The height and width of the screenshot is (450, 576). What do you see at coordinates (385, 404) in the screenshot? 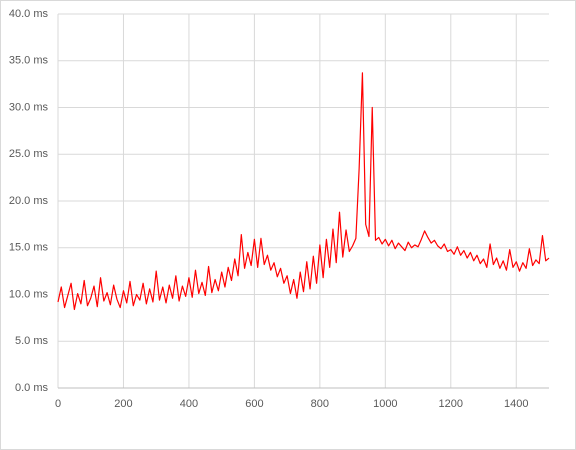
I see `x-tick-label: 1000` at bounding box center [385, 404].